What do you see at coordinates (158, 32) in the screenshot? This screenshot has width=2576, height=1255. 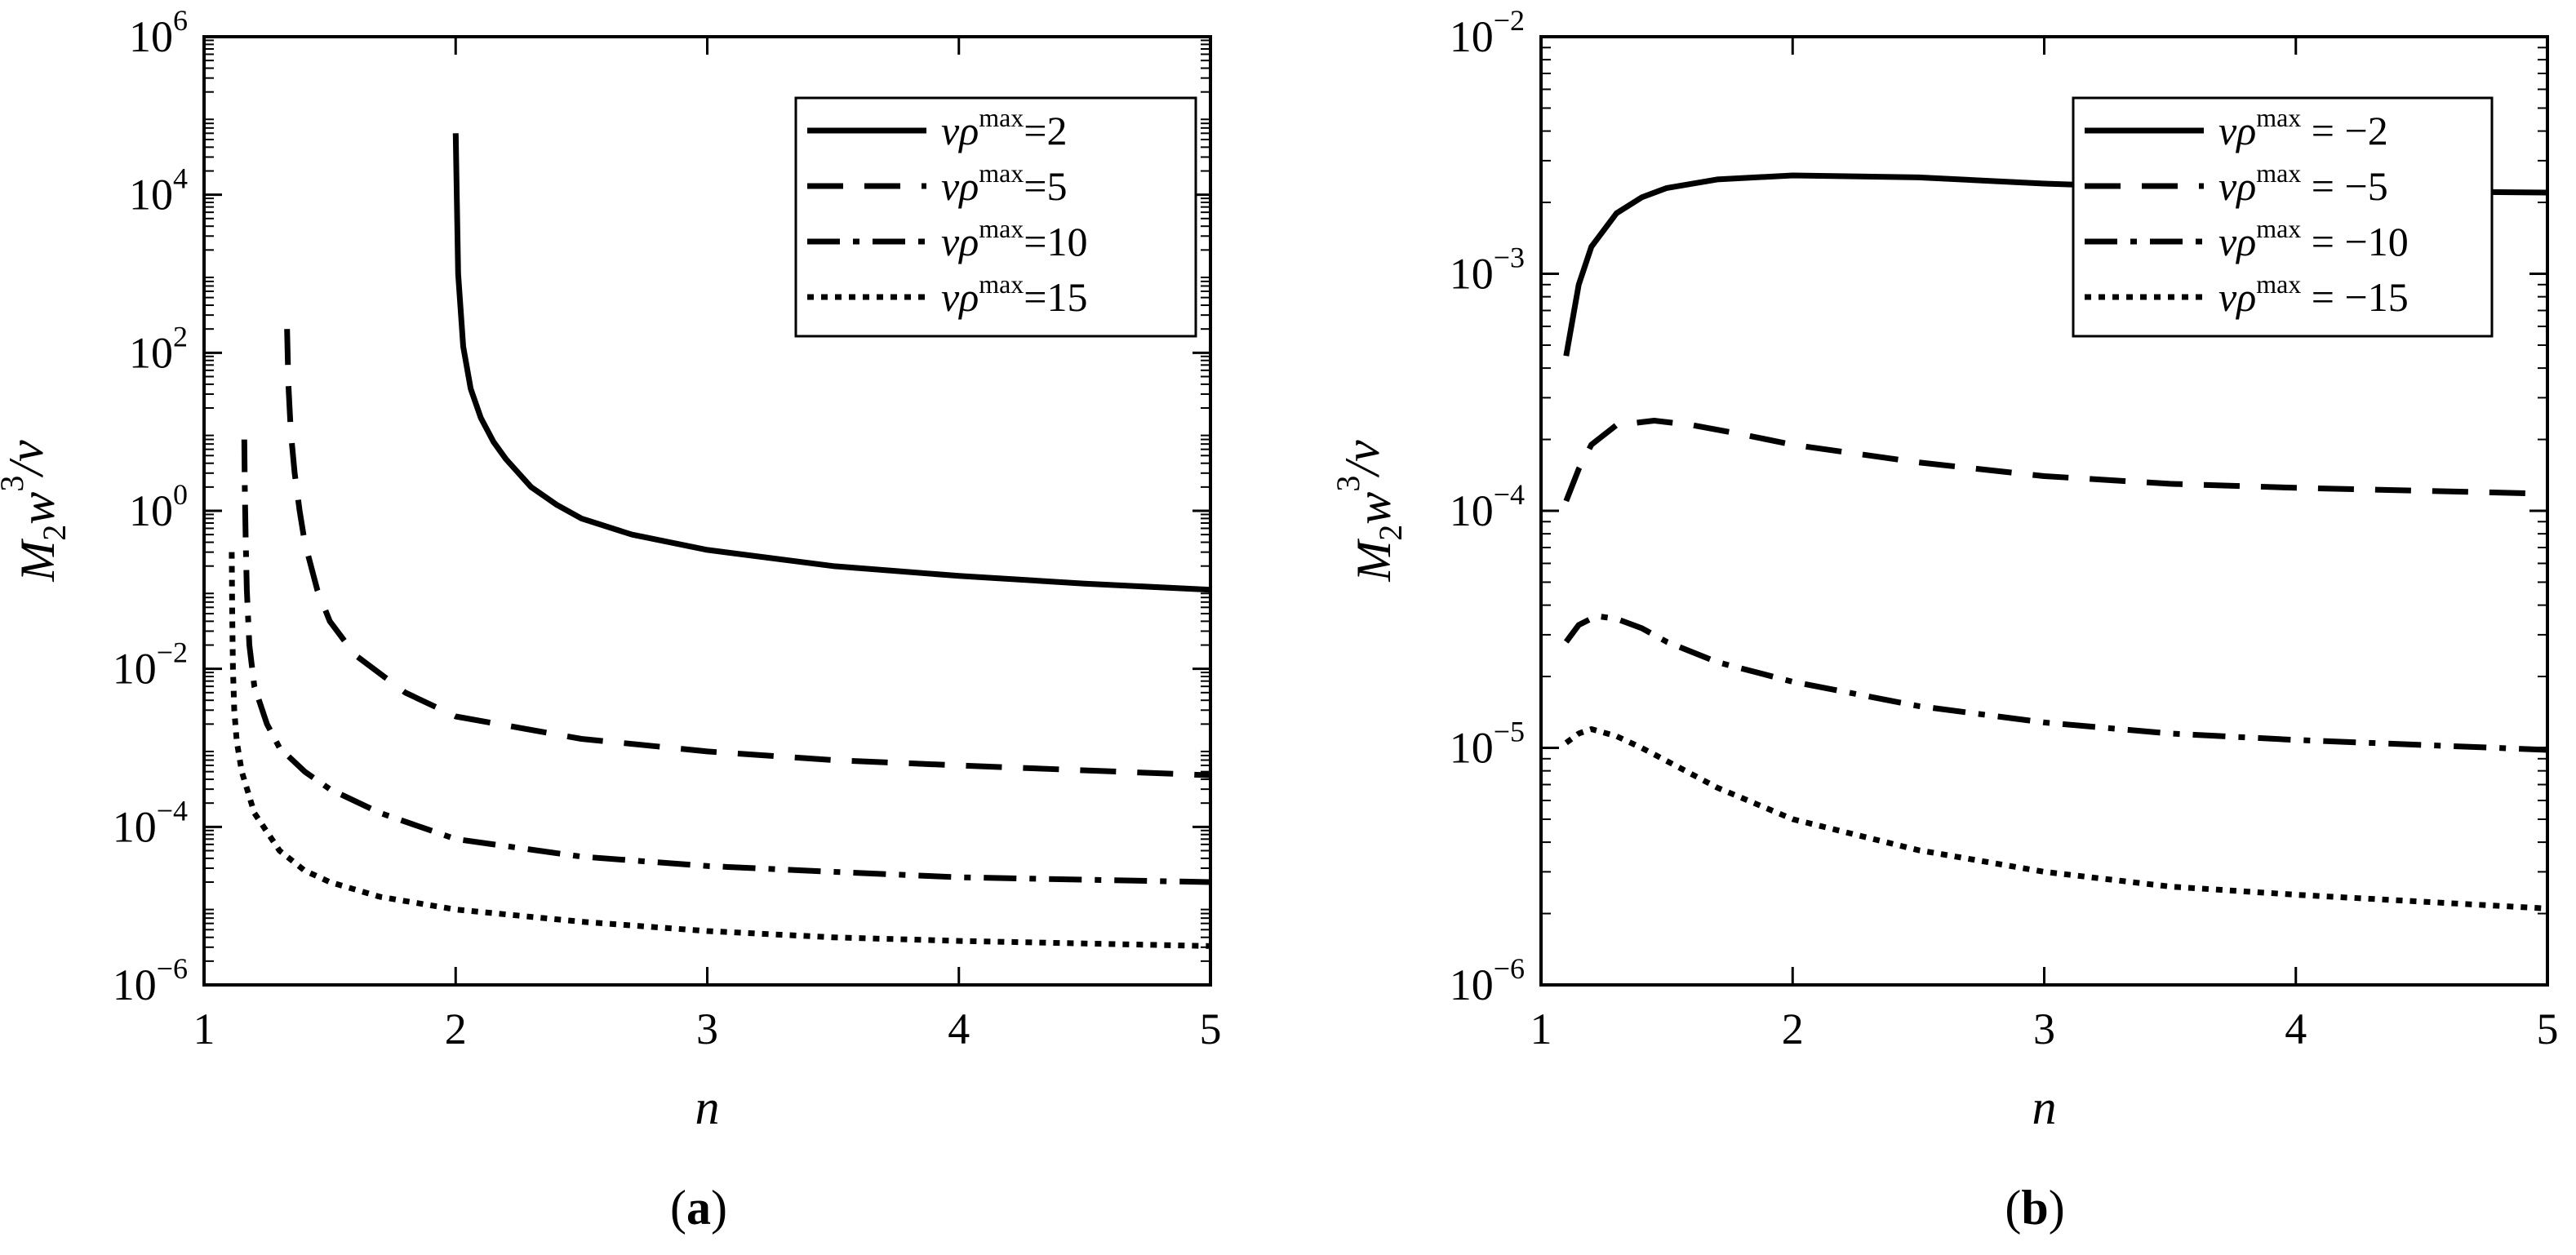 I see `y-tick-label: 10⁶` at bounding box center [158, 32].